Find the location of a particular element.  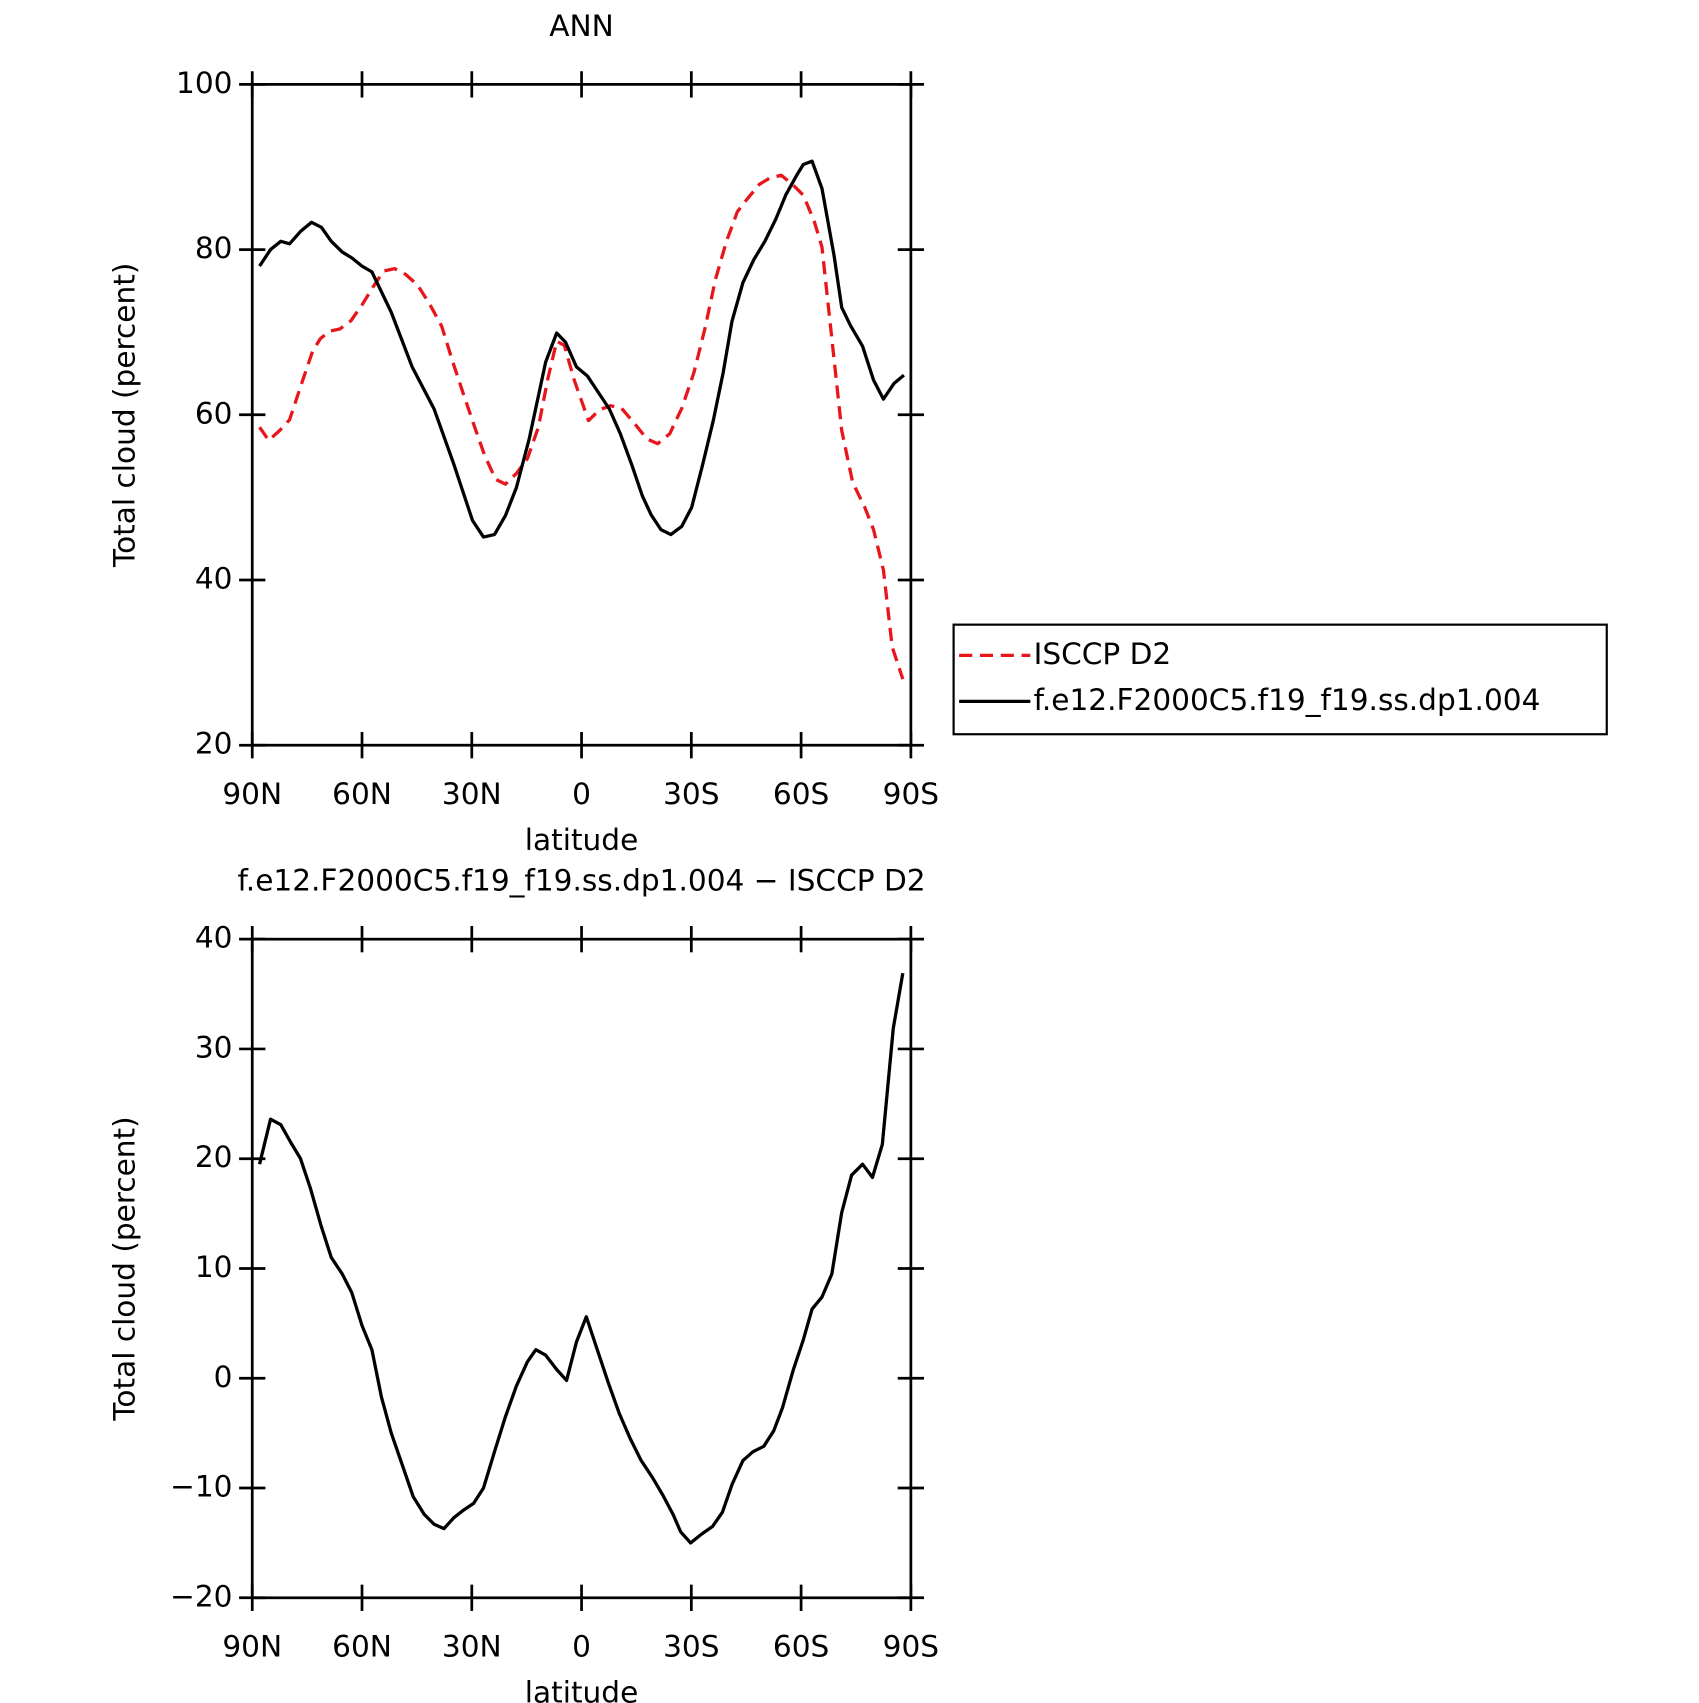

y-tick-label: 60 is located at coordinates (214, 413).